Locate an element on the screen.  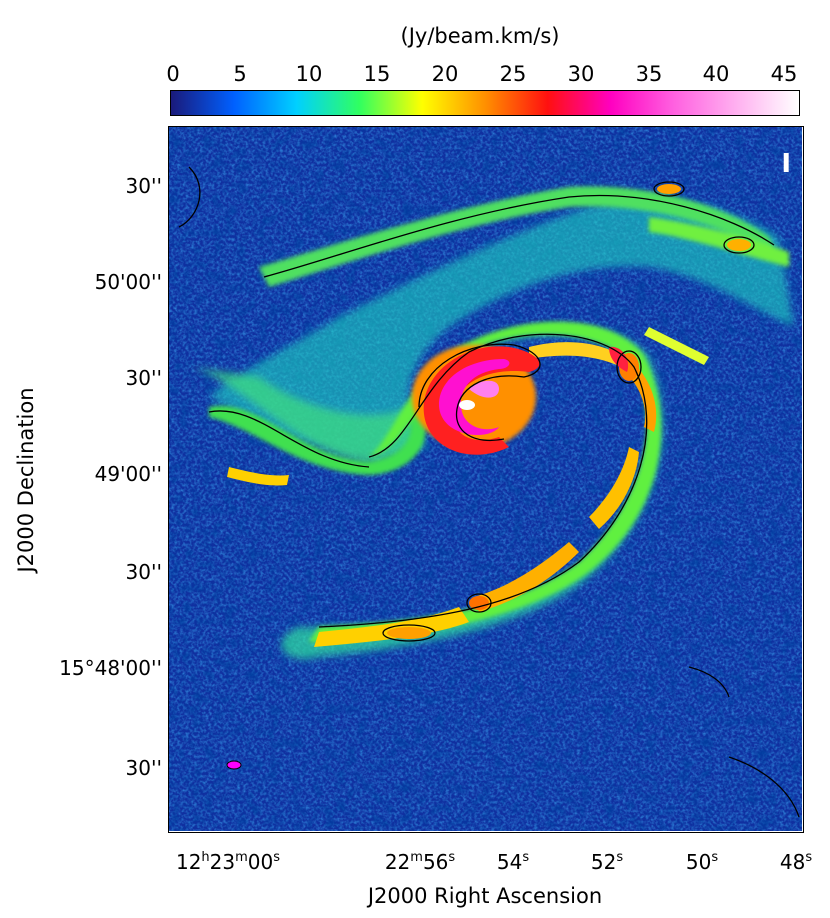
colorbar is located at coordinates (485, 103).